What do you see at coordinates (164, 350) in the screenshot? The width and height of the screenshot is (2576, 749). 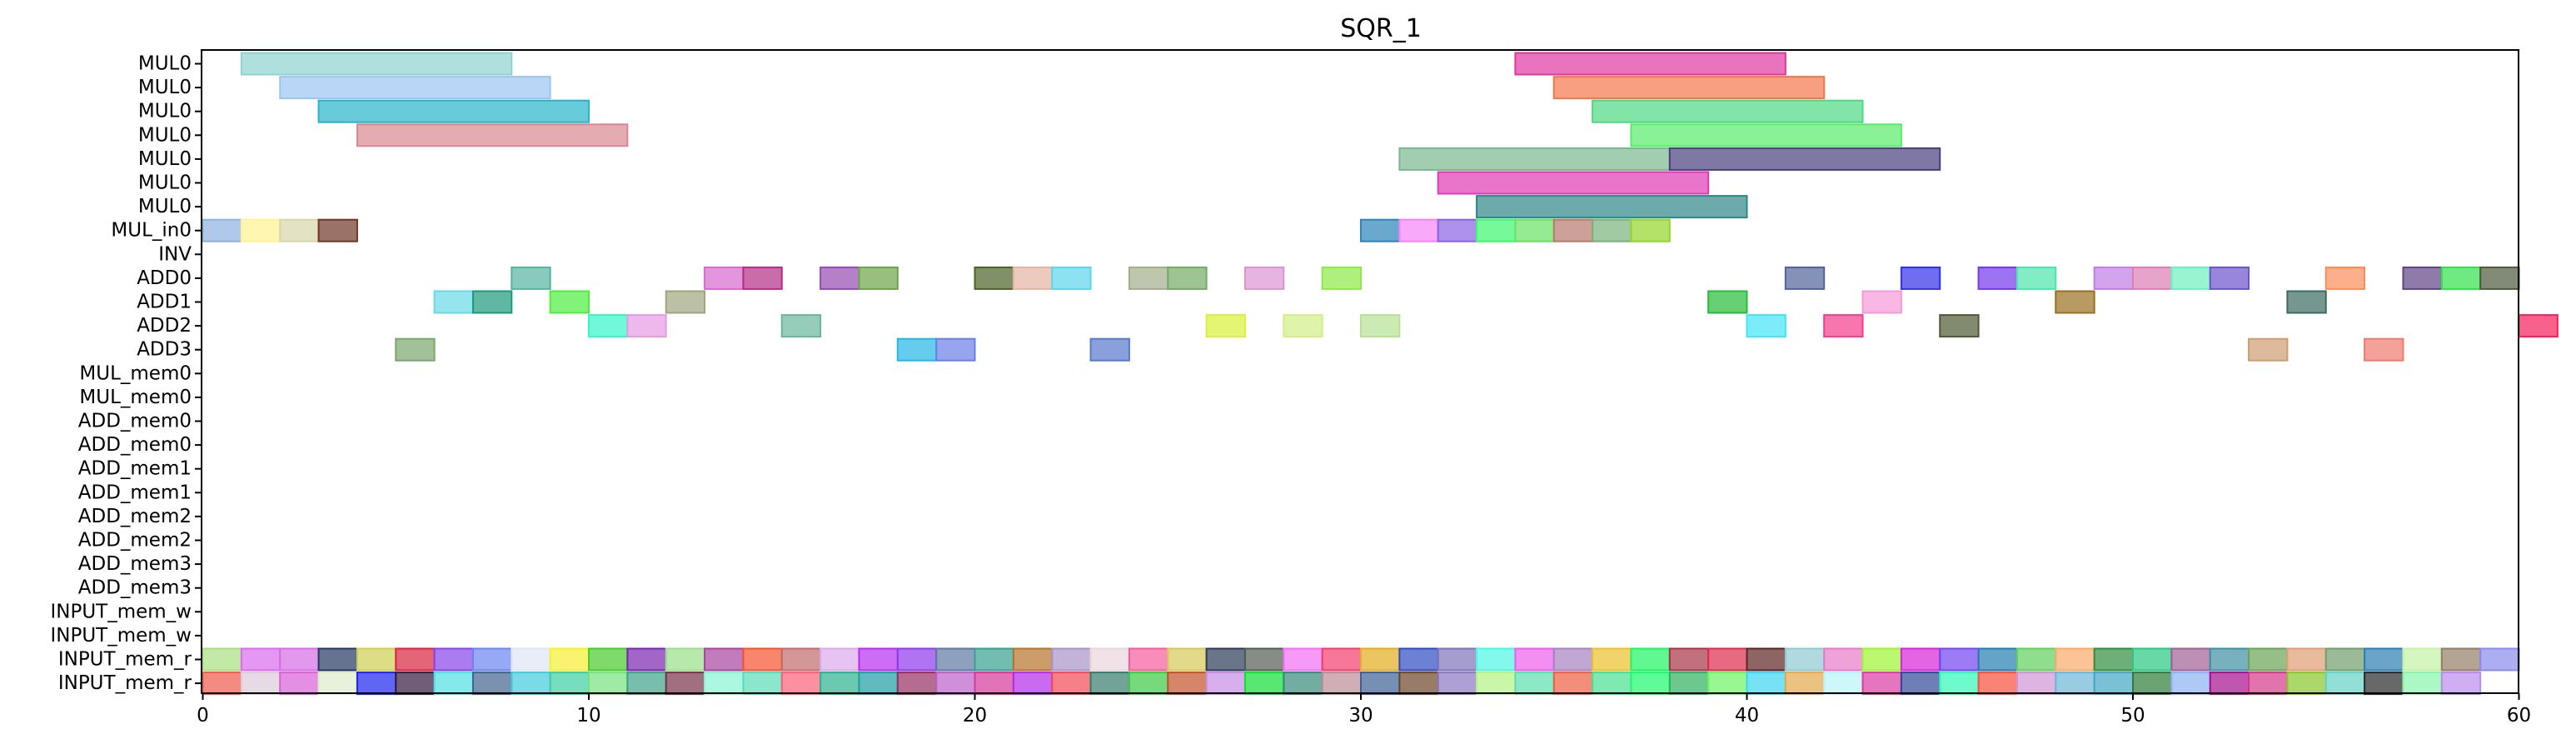 I see `y-tick-label: ADD3` at bounding box center [164, 350].